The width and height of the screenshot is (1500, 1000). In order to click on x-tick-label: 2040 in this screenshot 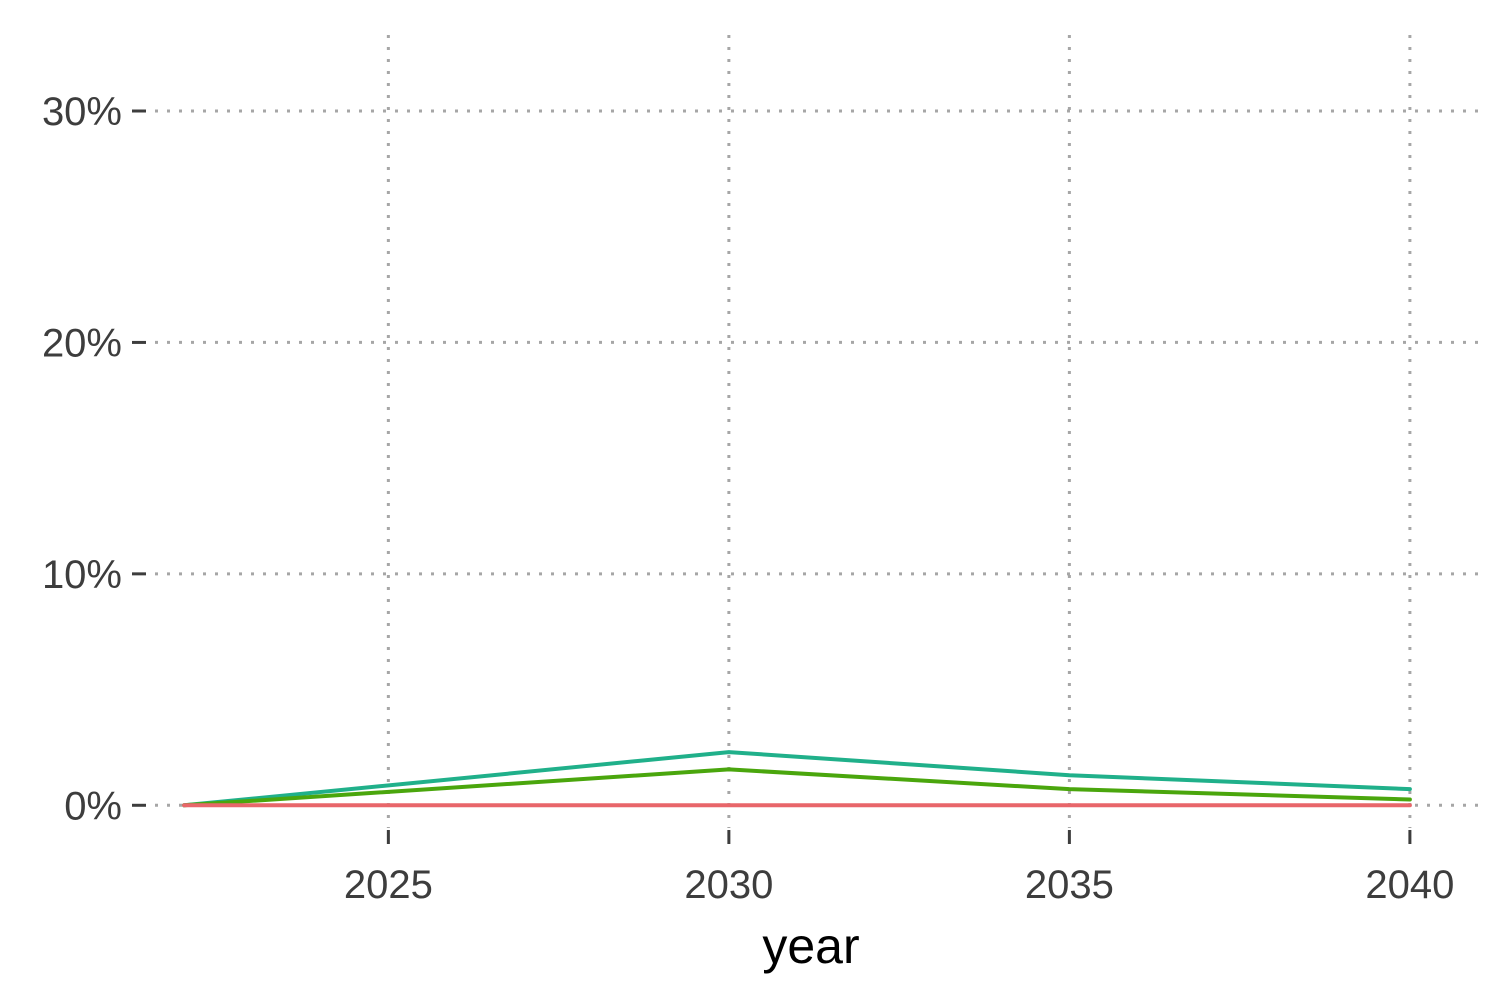, I will do `click(1409, 885)`.